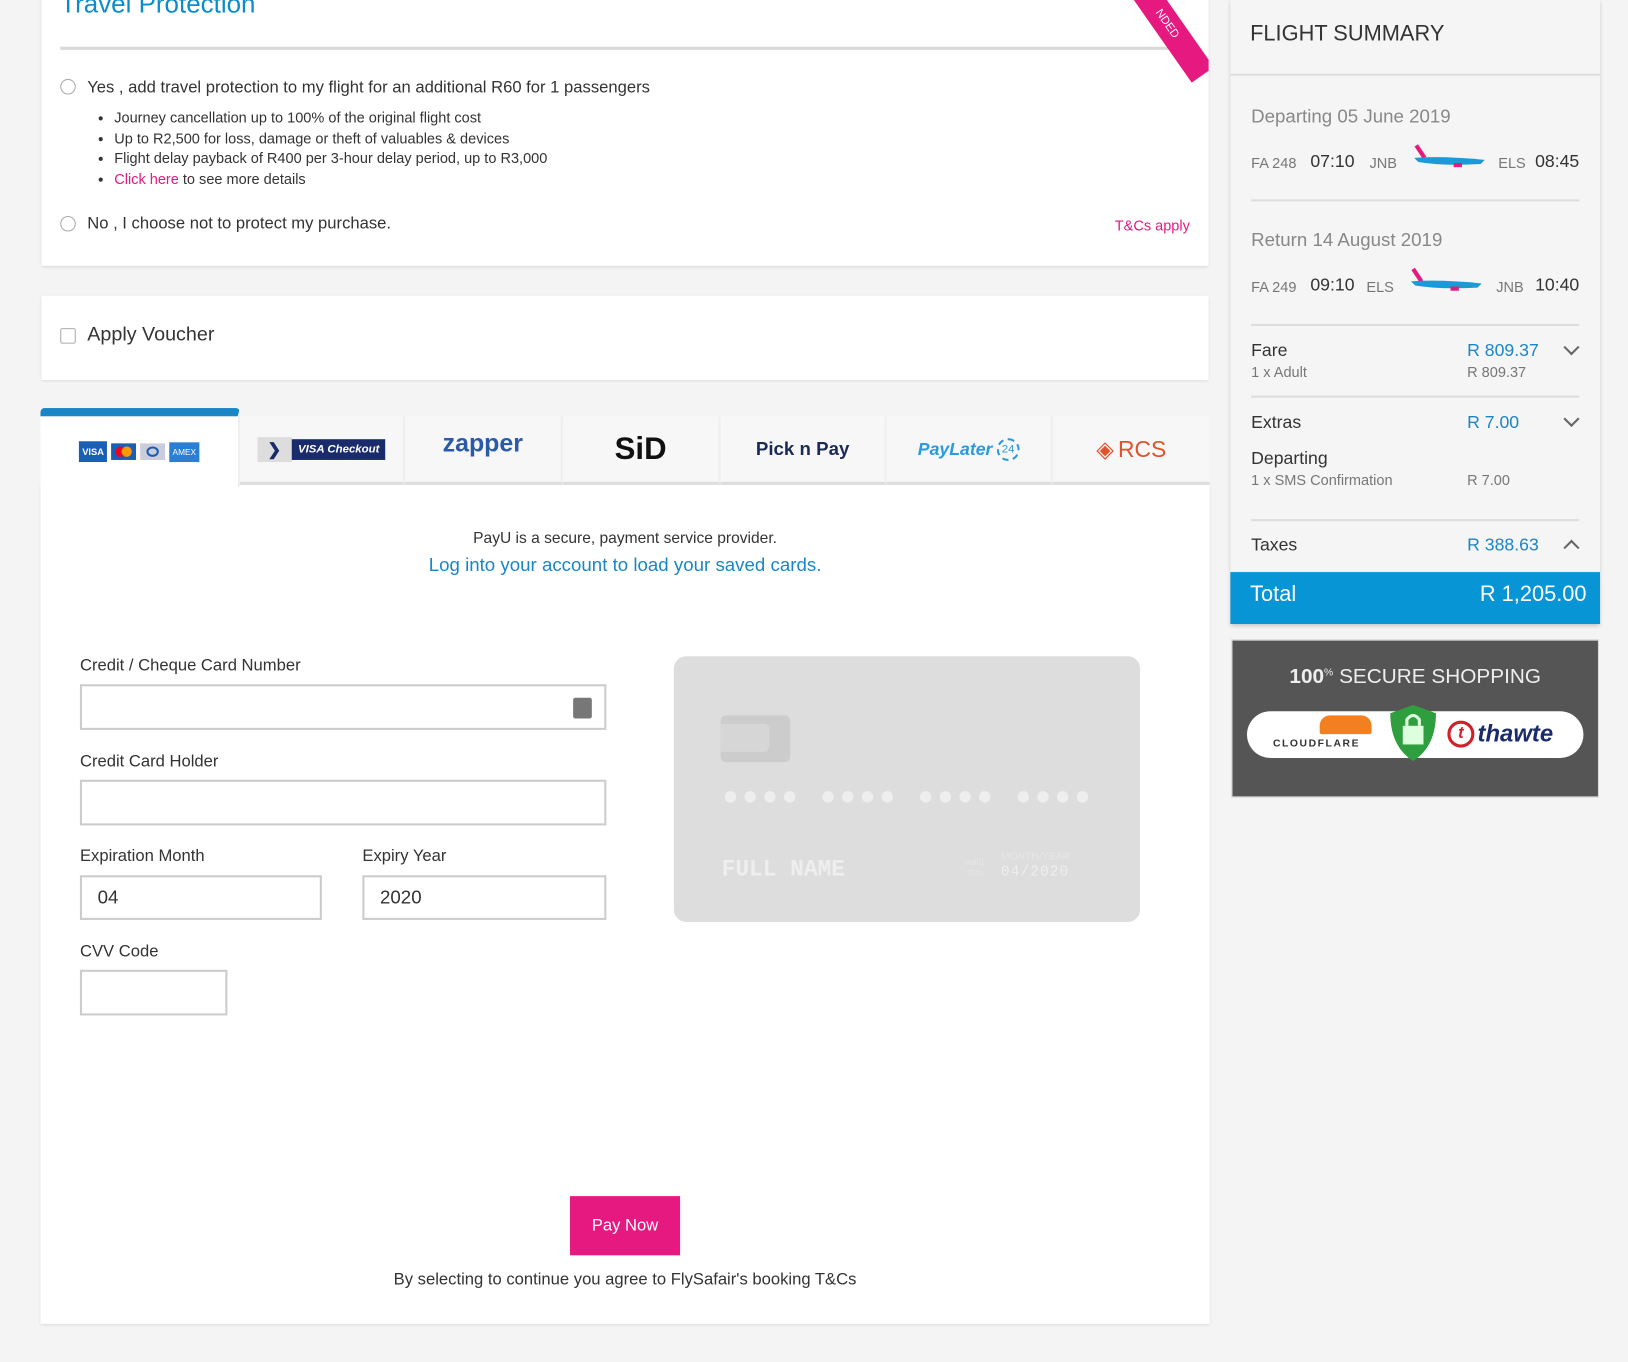 The height and width of the screenshot is (1362, 1628). What do you see at coordinates (783, 869) in the screenshot?
I see `card-full-name: FULL NAME` at bounding box center [783, 869].